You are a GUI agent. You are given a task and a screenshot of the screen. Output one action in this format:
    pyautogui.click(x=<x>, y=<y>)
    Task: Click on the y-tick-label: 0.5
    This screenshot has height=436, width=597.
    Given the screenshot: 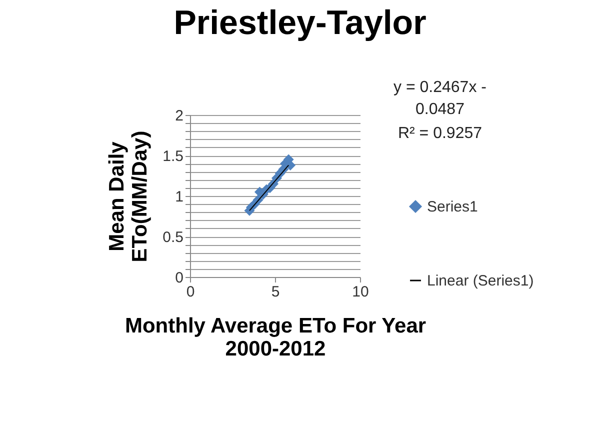 What is the action you would take?
    pyautogui.click(x=173, y=237)
    